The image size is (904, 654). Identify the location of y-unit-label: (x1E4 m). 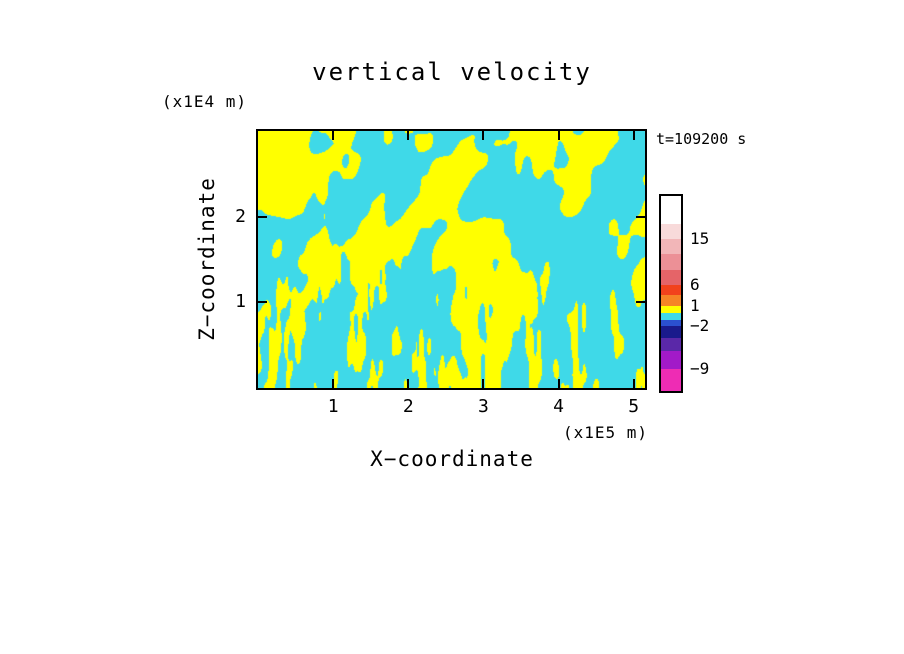
(205, 101).